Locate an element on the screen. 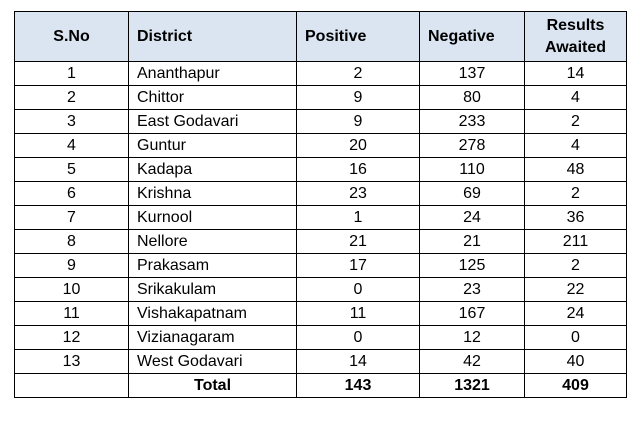  table-row: 13 West Godavari 14 42 40 is located at coordinates (320, 361).